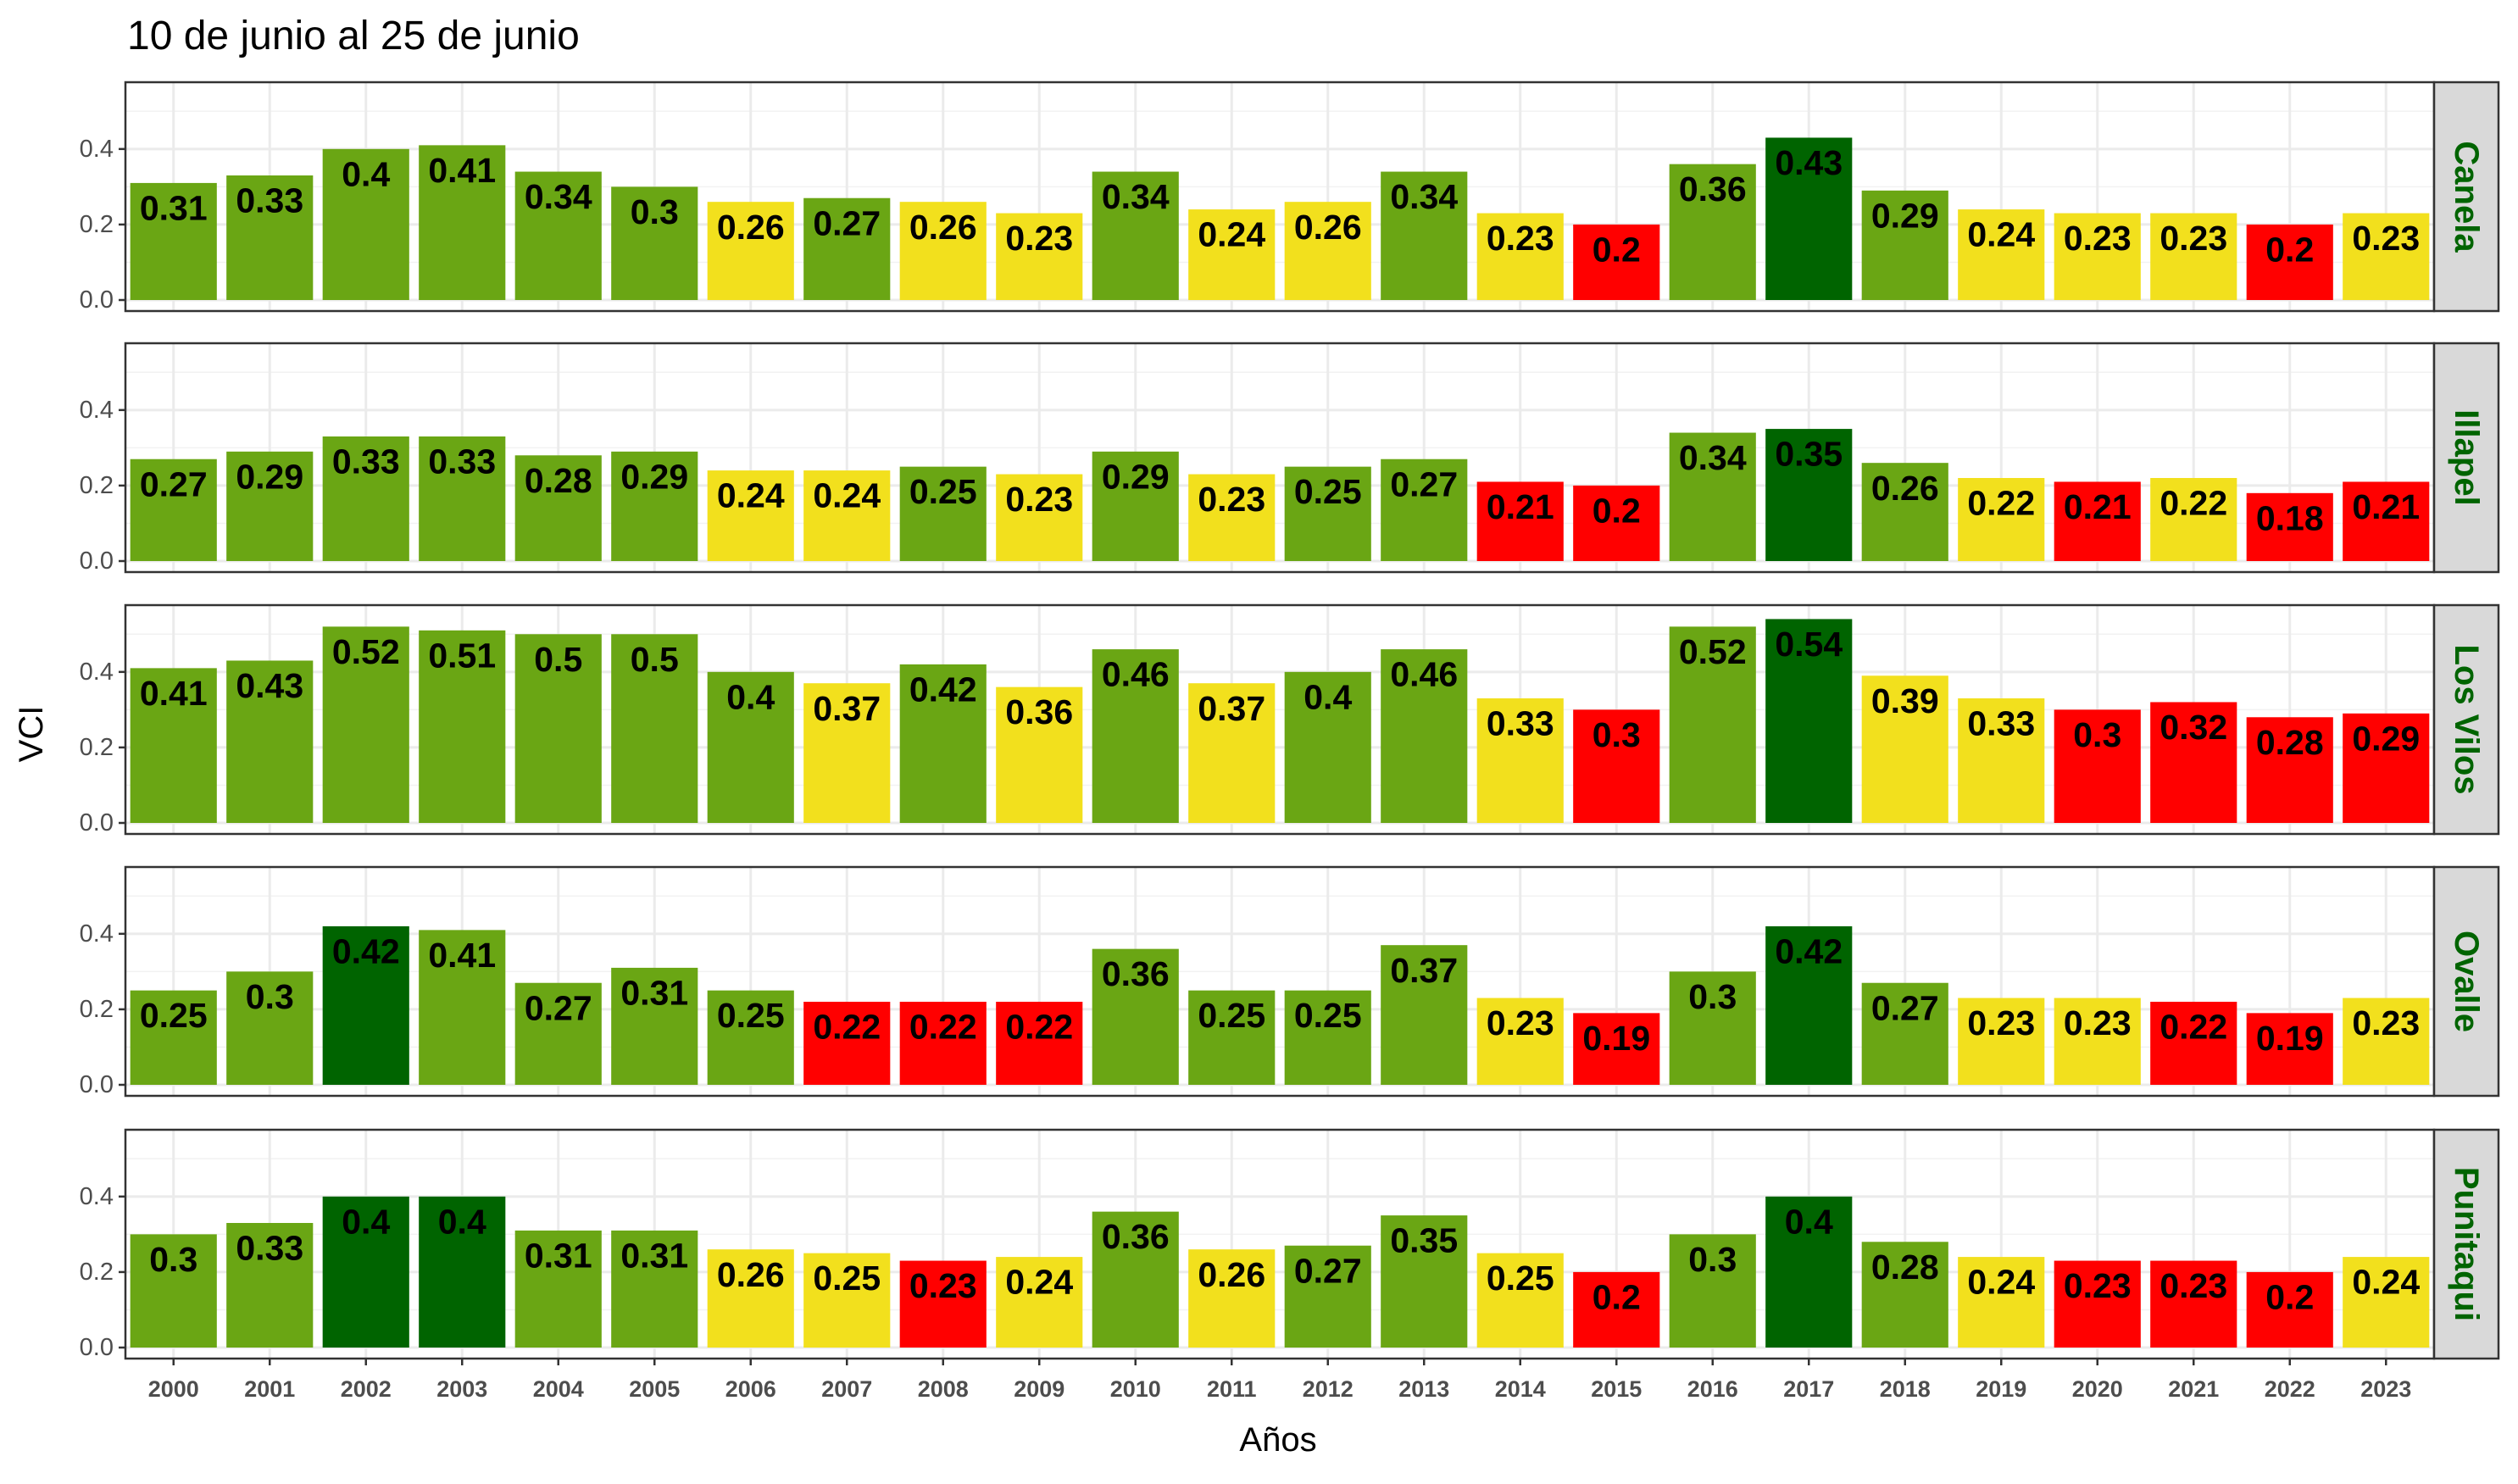 The image size is (2518, 1484). What do you see at coordinates (558, 1257) in the screenshot?
I see `bar-value-label: 0.31` at bounding box center [558, 1257].